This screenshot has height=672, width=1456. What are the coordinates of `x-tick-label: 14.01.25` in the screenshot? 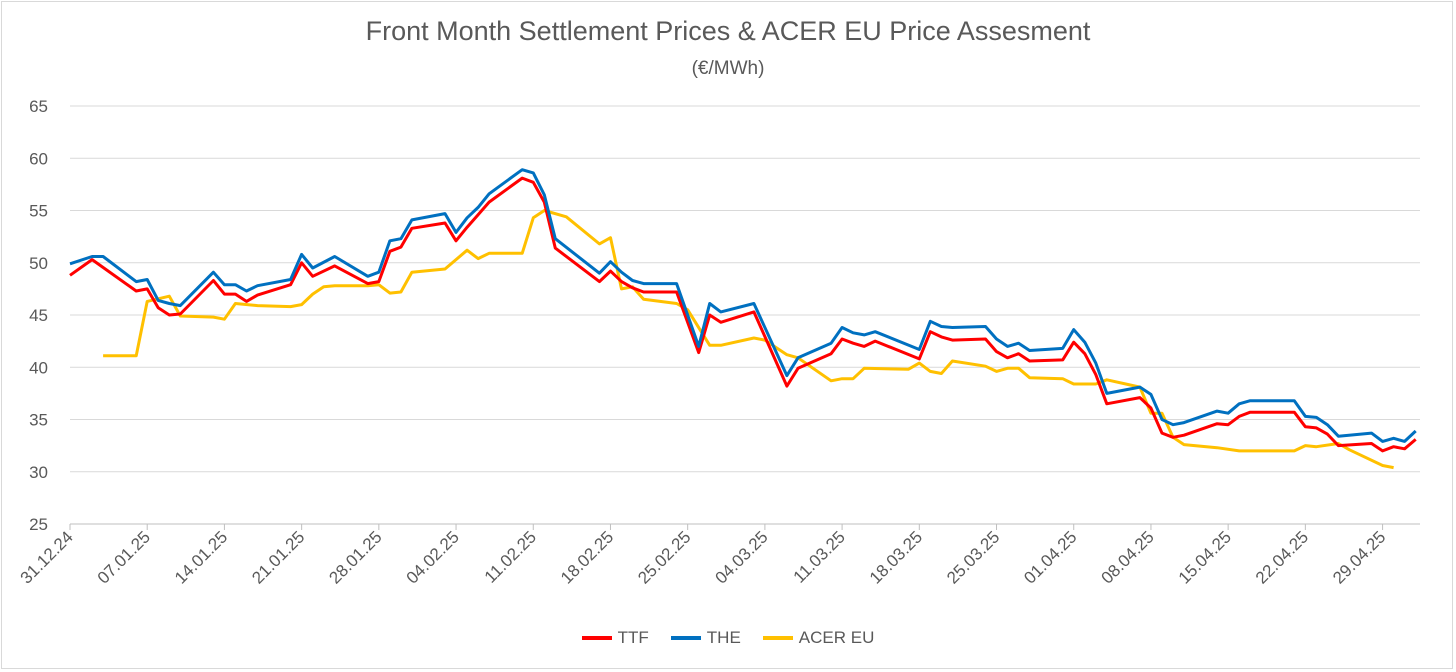 It's located at (201, 557).